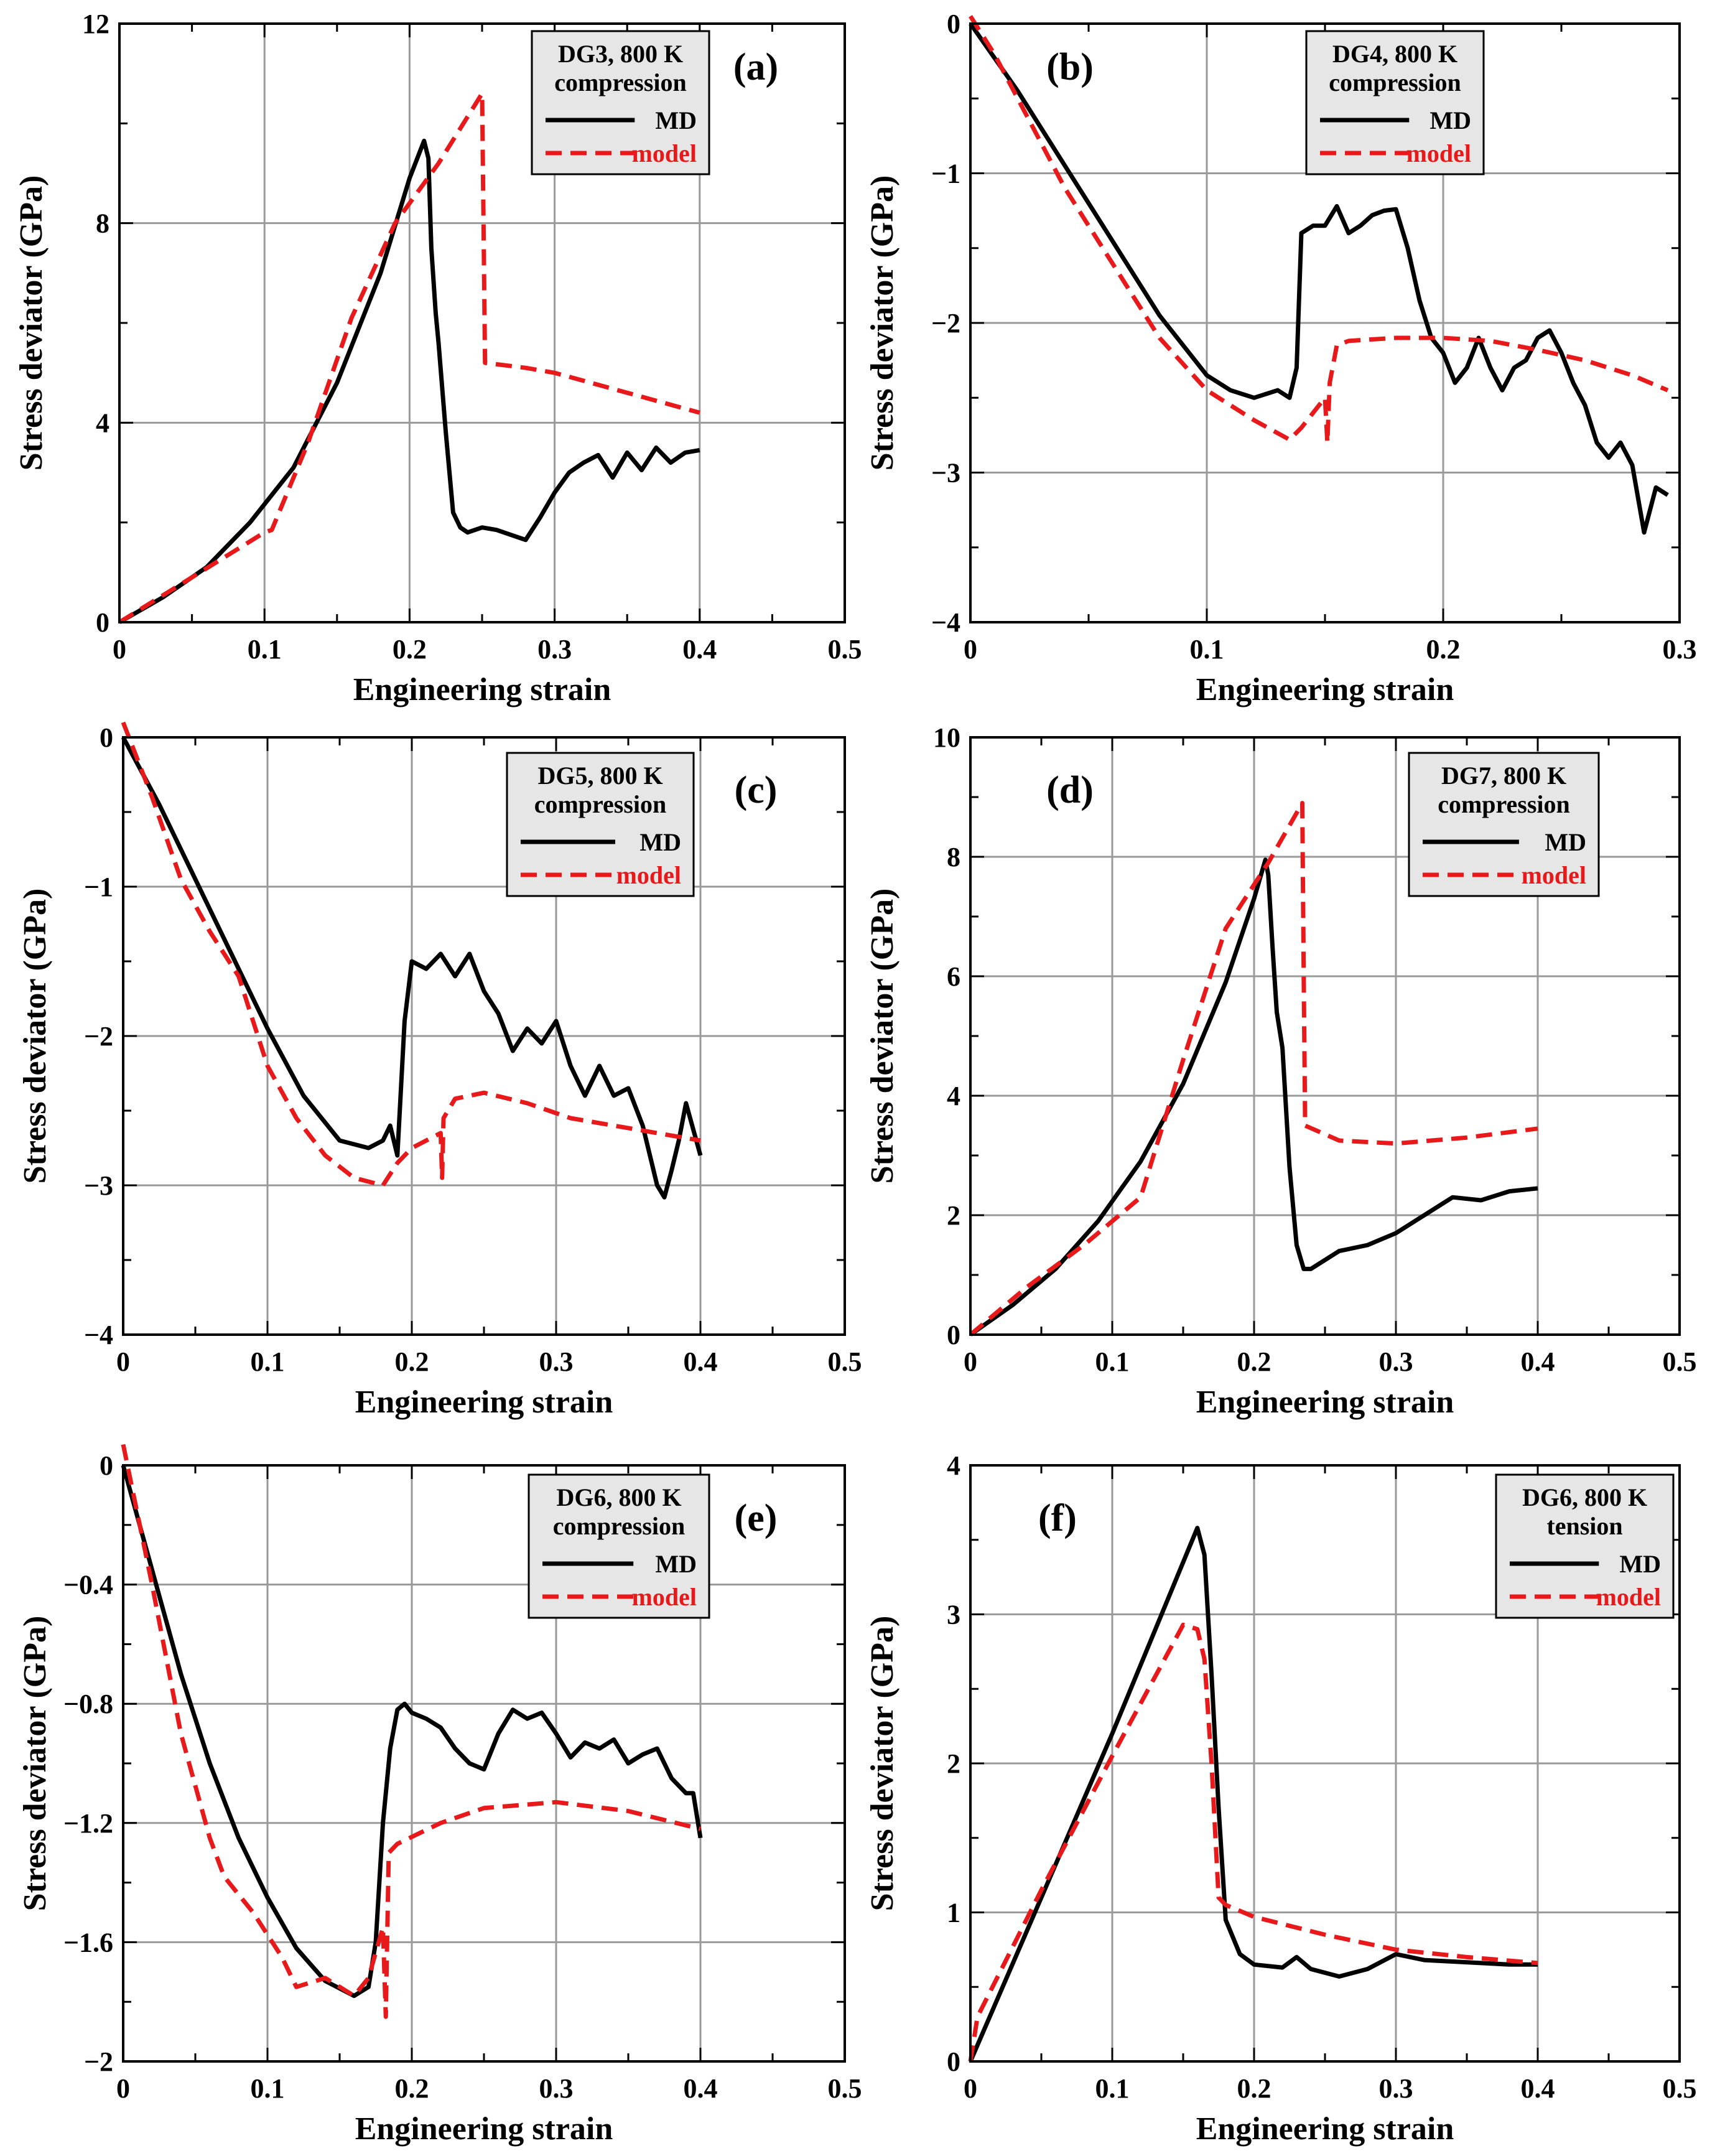 The height and width of the screenshot is (2156, 1720). What do you see at coordinates (1070, 790) in the screenshot?
I see `panel-label: (d)` at bounding box center [1070, 790].